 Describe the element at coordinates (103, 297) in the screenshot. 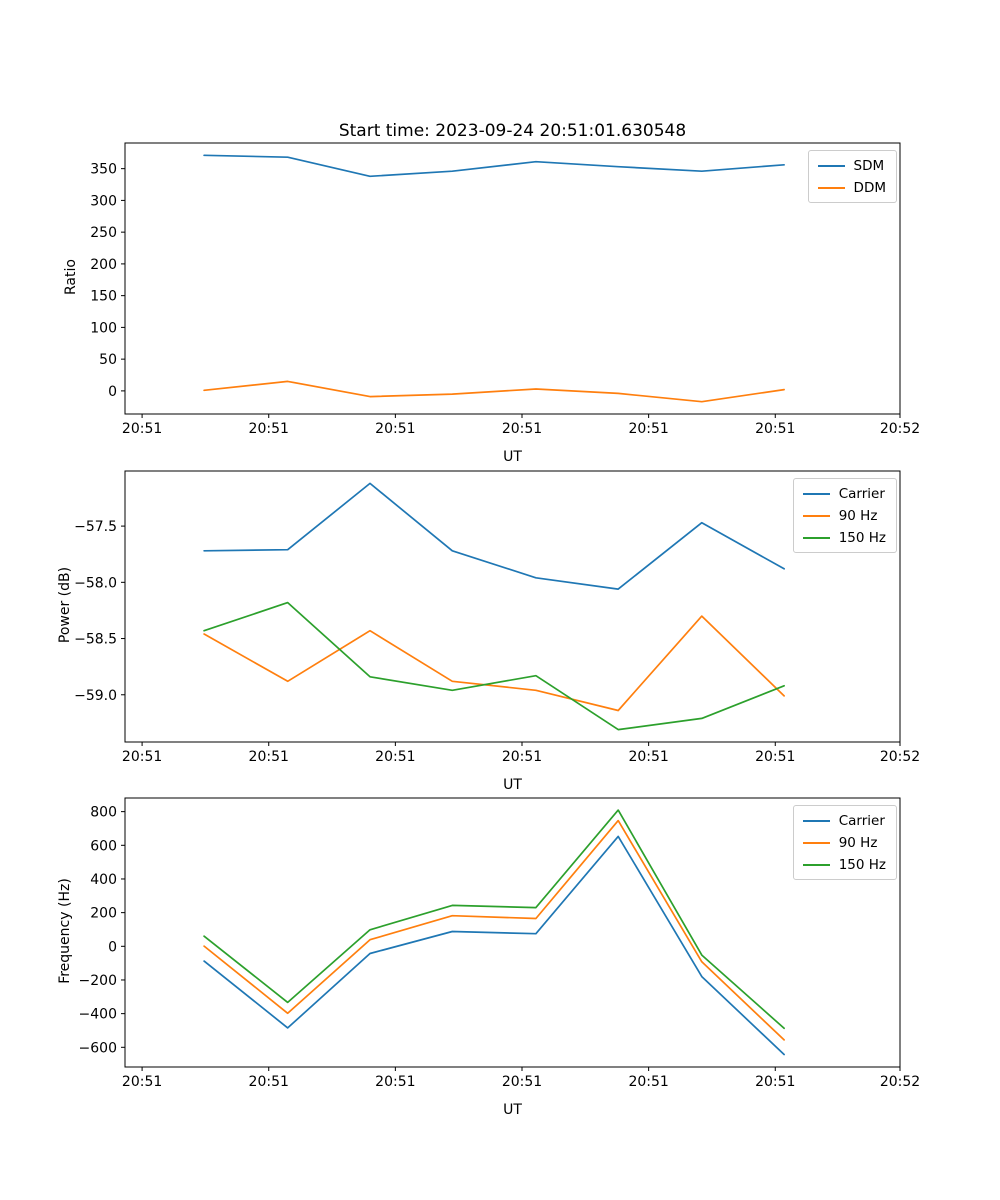

I see `y-tick-label: 150` at that location.